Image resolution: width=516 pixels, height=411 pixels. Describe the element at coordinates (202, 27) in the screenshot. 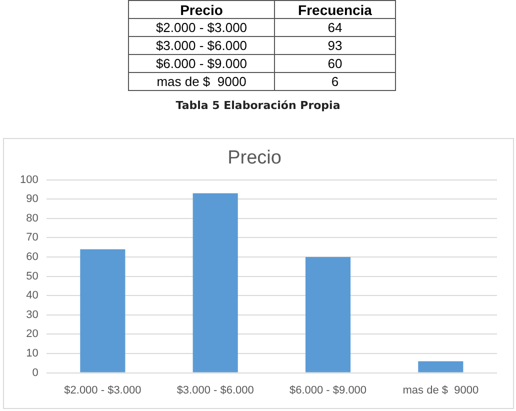

I see `category-label: $2.000 - $3.000` at that location.